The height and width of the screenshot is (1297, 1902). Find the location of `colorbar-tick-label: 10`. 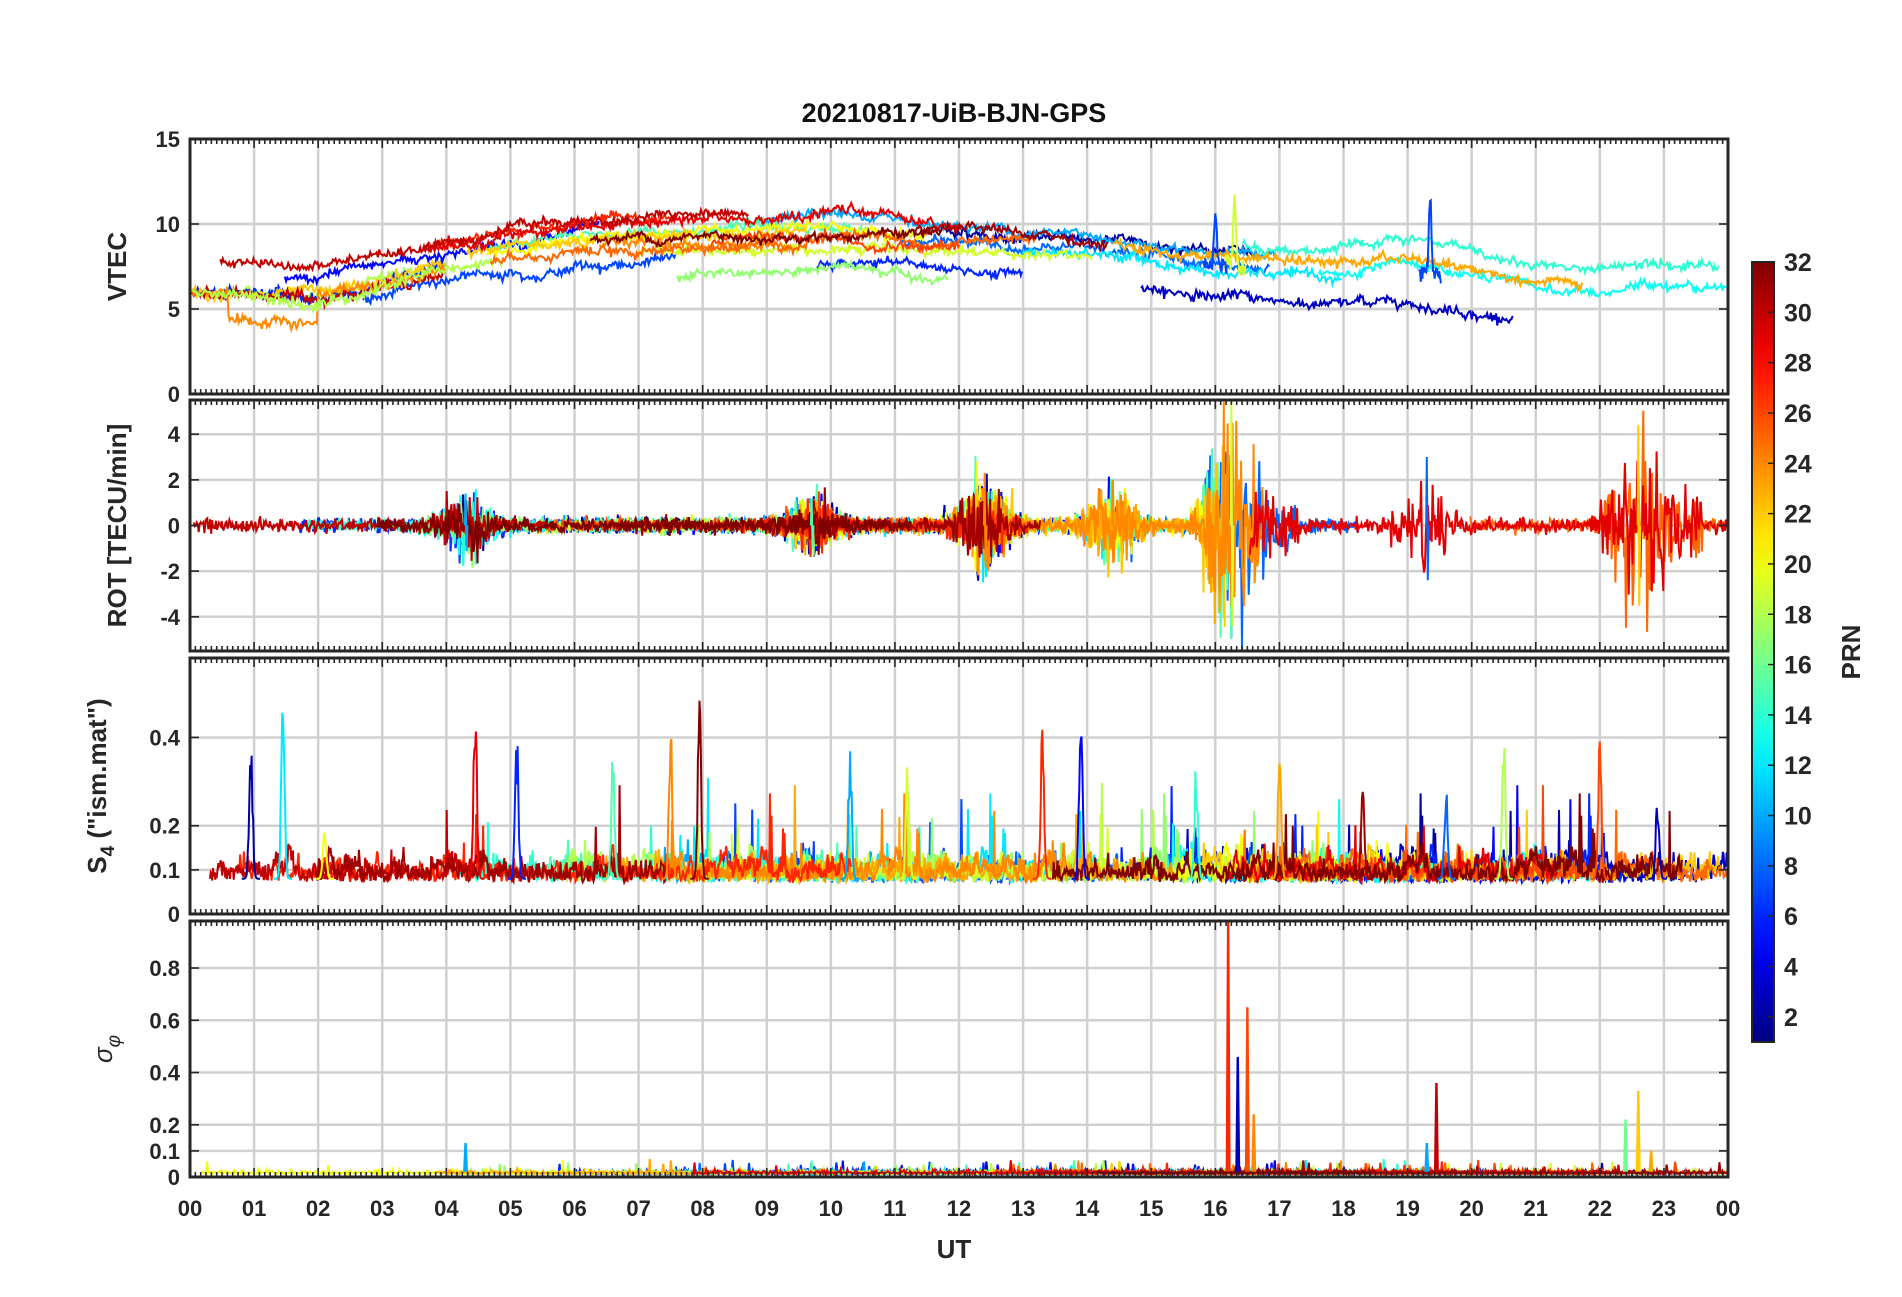

colorbar-tick-label: 10 is located at coordinates (1798, 817).